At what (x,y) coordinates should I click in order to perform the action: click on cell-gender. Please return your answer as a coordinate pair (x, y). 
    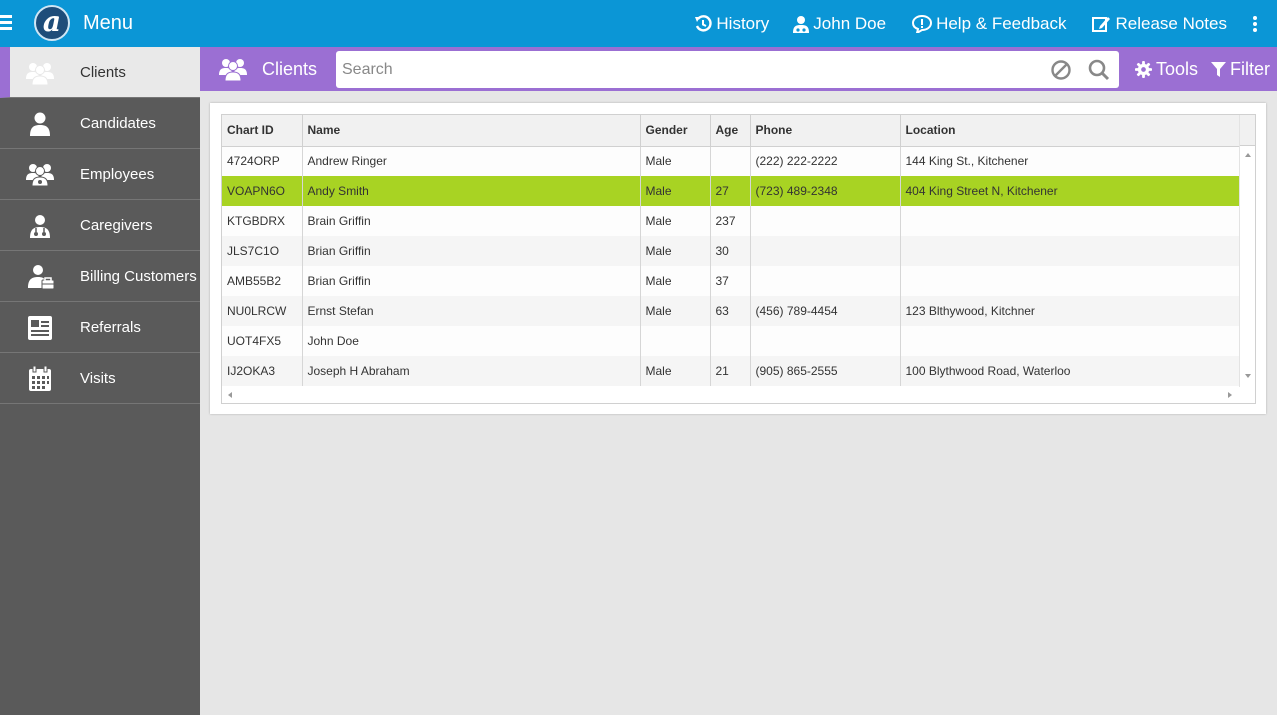
    Looking at the image, I should click on (675, 341).